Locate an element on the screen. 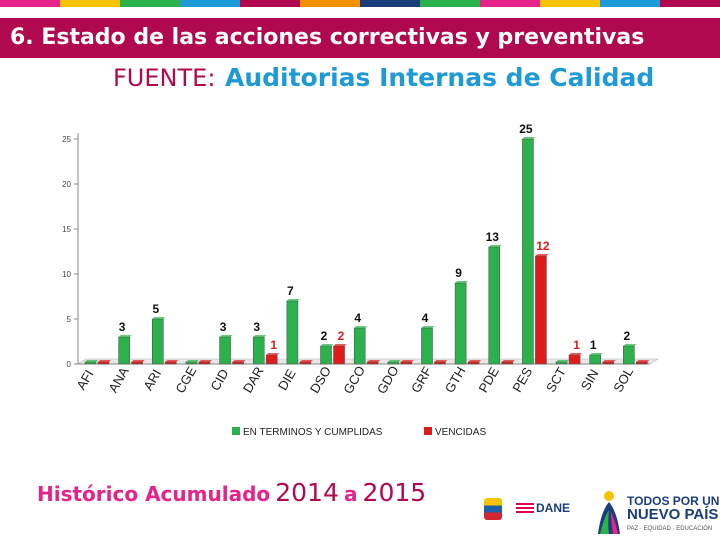 The width and height of the screenshot is (720, 540). x-tick-label: DAR is located at coordinates (253, 379).